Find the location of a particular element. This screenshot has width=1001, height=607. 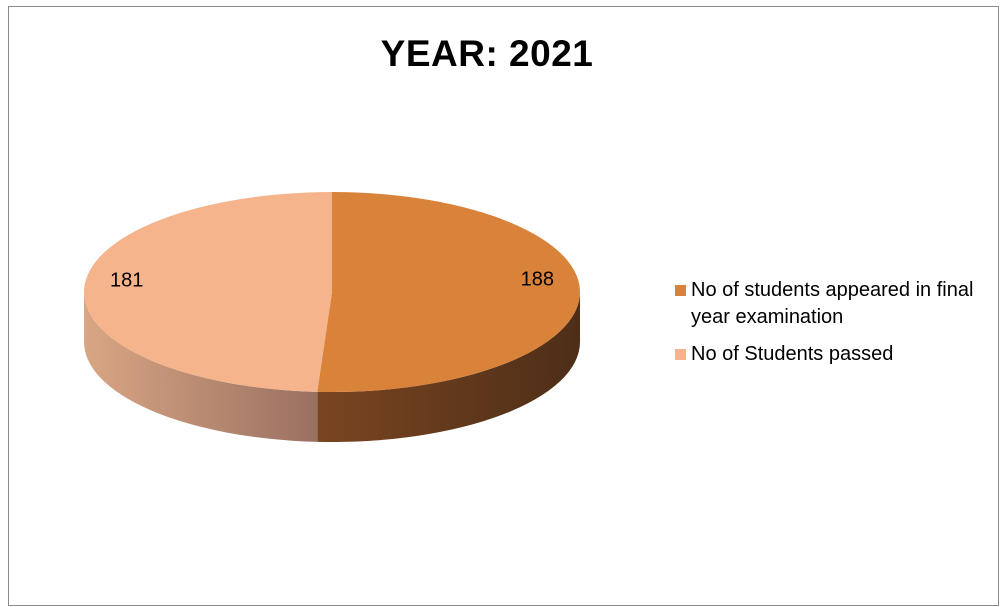

pie-slice-appeared is located at coordinates (448, 292).